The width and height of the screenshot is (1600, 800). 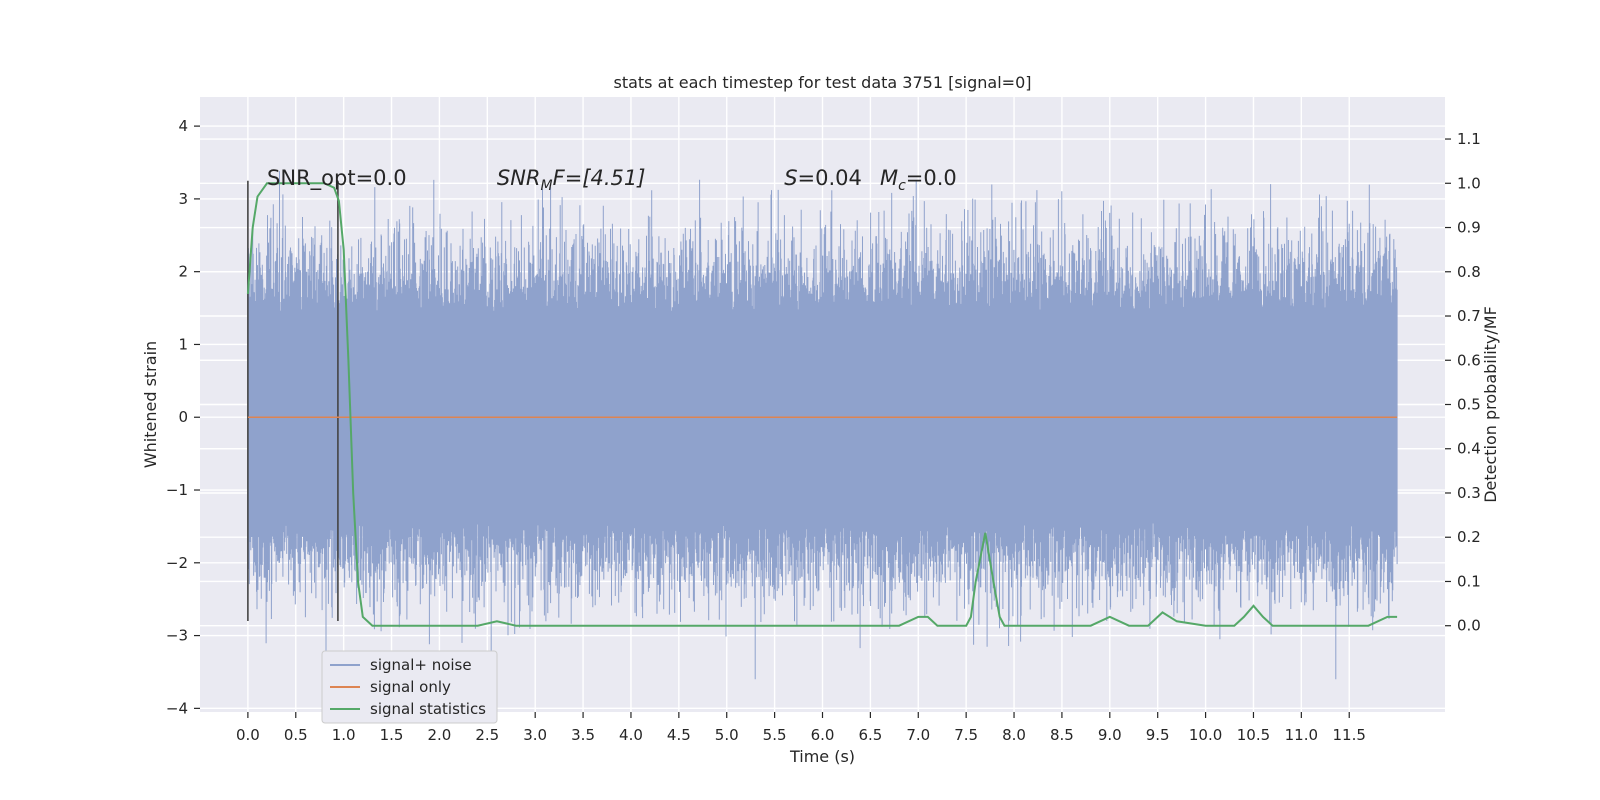 I want to click on x-tick-label: 9.0, so click(x=1110, y=735).